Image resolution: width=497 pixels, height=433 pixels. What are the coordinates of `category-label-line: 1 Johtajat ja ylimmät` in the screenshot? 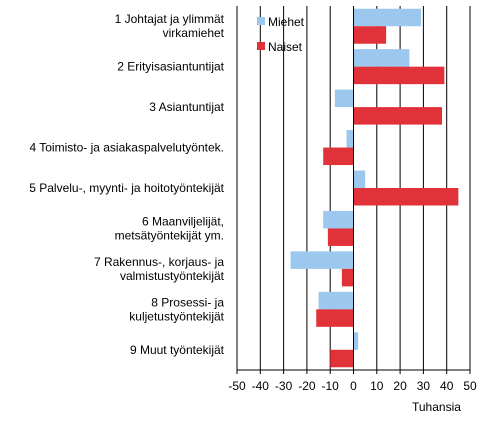 It's located at (170, 19).